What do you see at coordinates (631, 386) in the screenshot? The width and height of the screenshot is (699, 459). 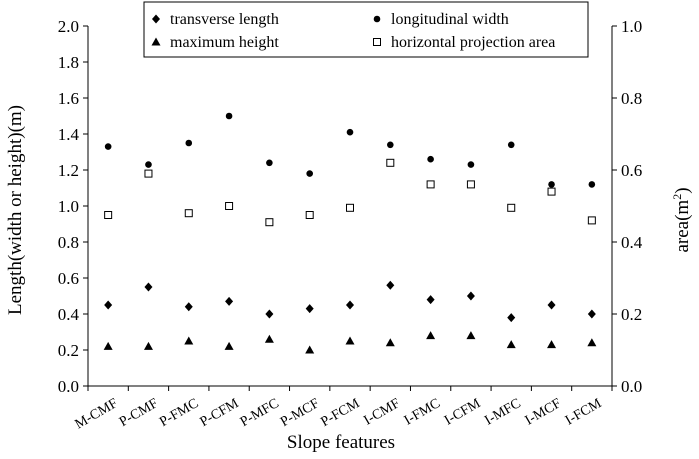 I see `y-tick-label-right: 0.0` at bounding box center [631, 386].